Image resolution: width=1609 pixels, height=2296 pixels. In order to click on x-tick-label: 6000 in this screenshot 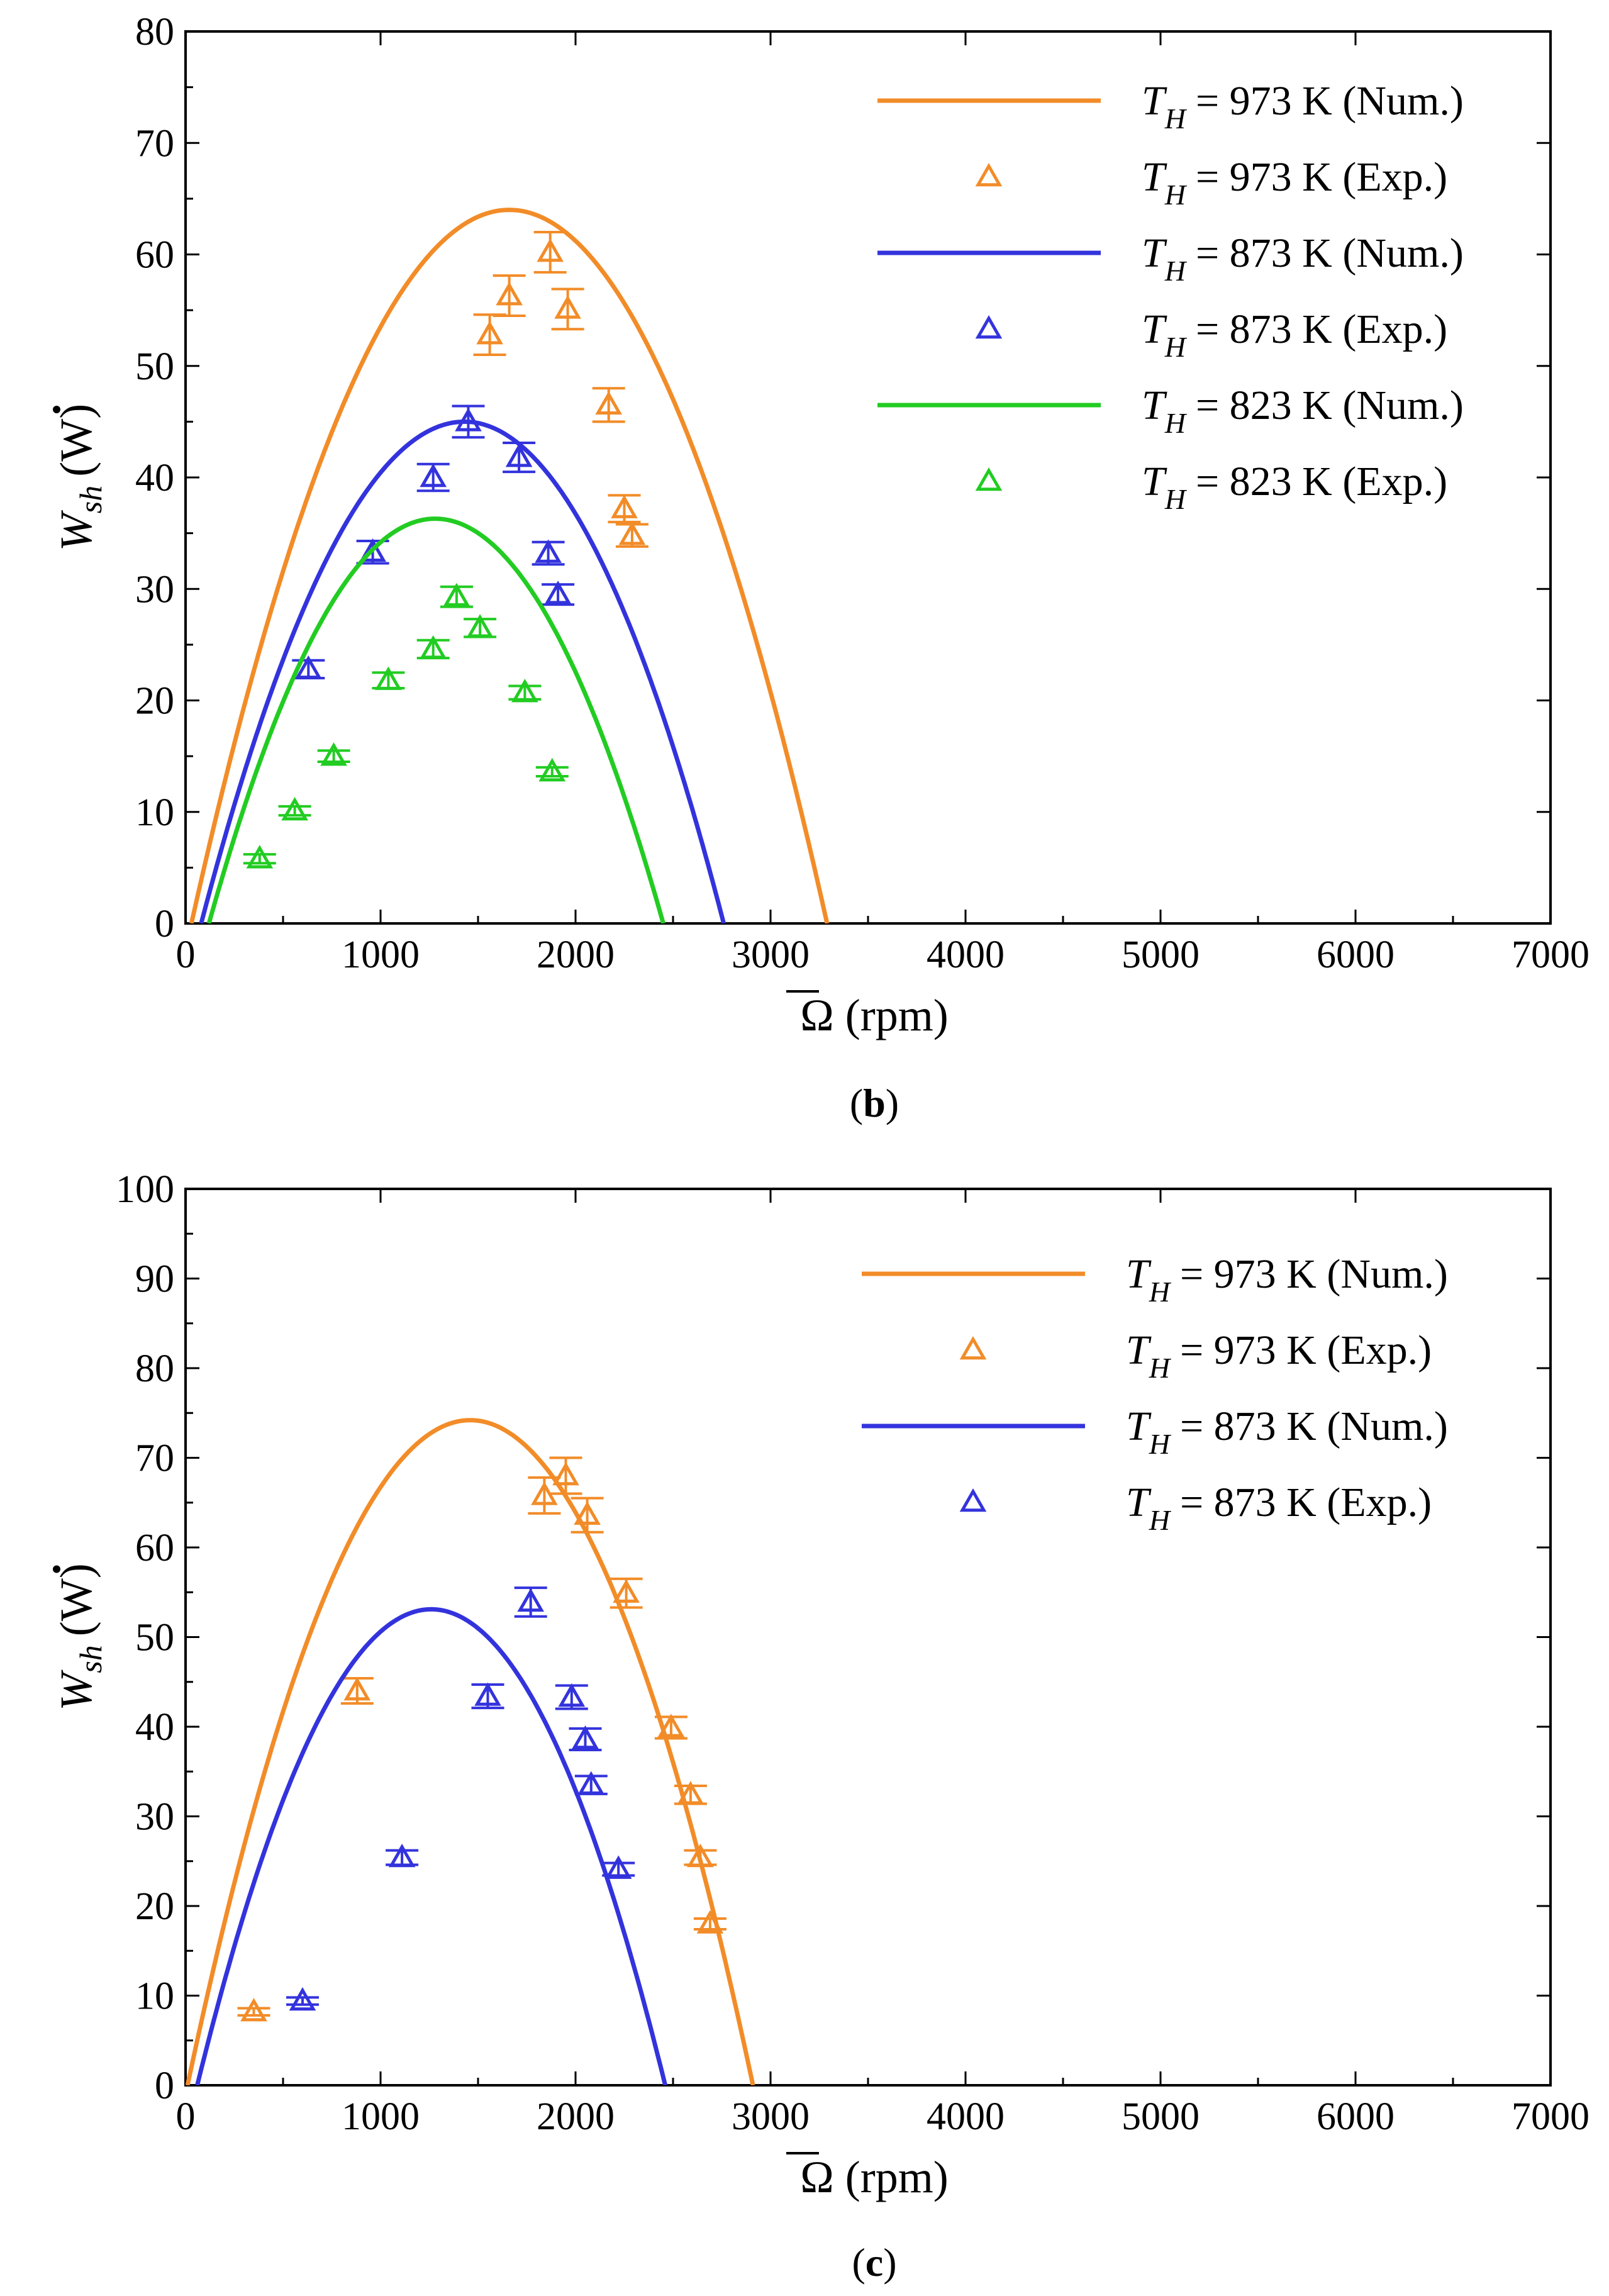, I will do `click(1356, 2116)`.